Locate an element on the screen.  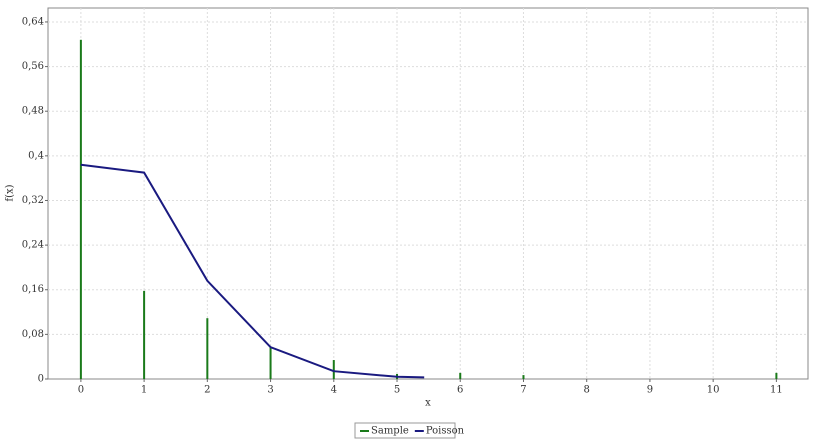
x-tick-label: 6 is located at coordinates (460, 390).